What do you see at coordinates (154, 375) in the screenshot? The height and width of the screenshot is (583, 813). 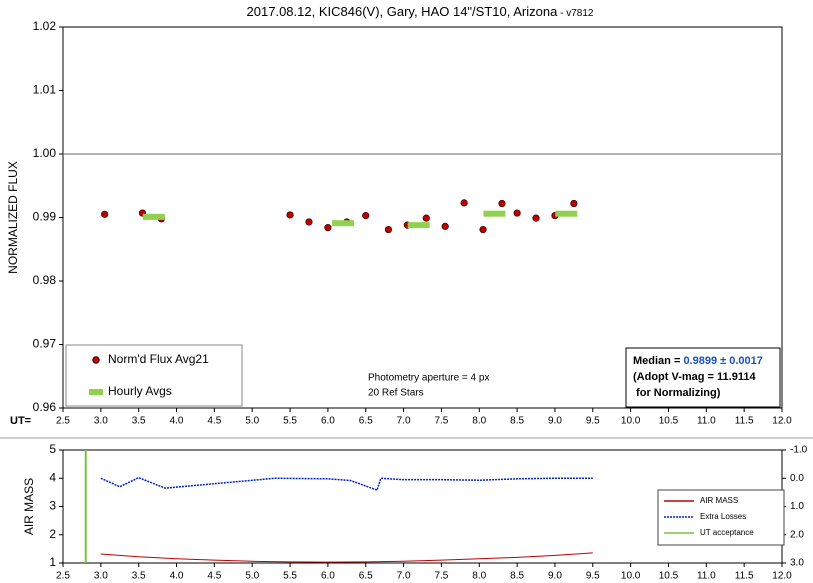 I see `legend-box` at bounding box center [154, 375].